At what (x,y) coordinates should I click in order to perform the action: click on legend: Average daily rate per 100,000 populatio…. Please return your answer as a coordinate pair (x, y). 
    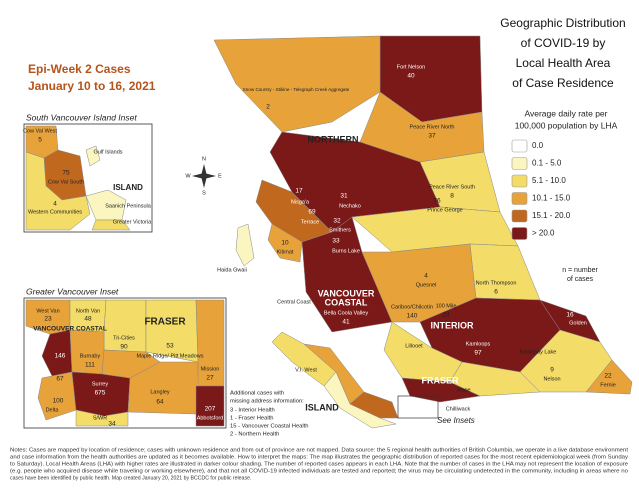
    Looking at the image, I should click on (564, 195).